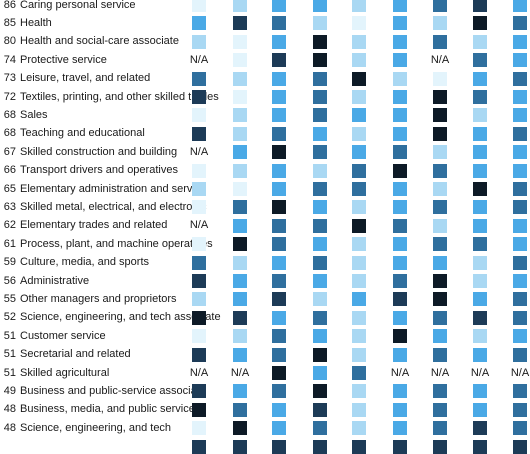 The height and width of the screenshot is (454, 530). What do you see at coordinates (36, 22) in the screenshot?
I see `row-label: Health` at bounding box center [36, 22].